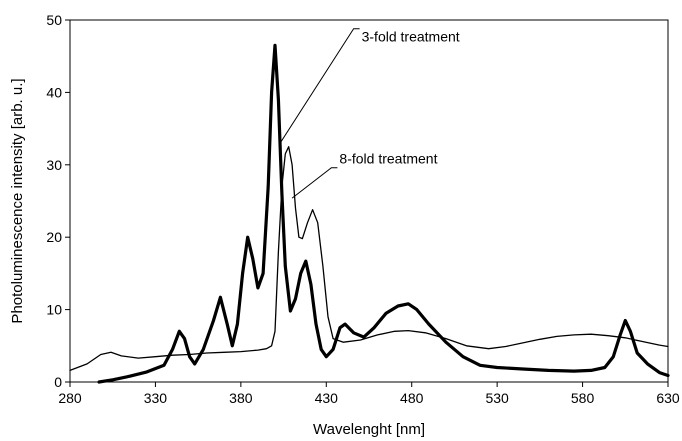 This screenshot has height=441, width=682. What do you see at coordinates (54, 237) in the screenshot?
I see `y-tick-label: 20` at bounding box center [54, 237].